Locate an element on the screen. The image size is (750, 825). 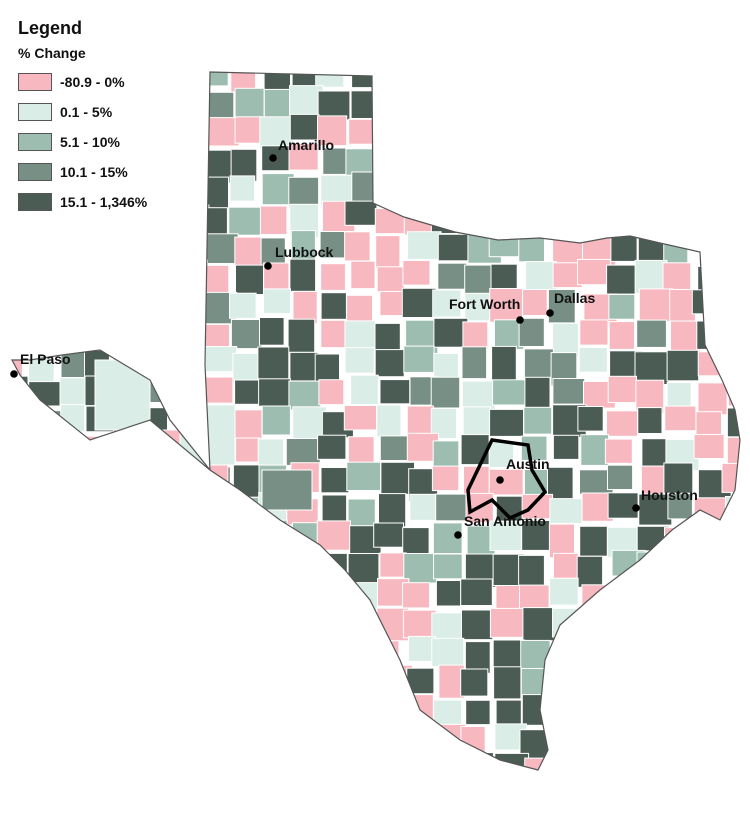
city-dot is located at coordinates (14, 374).